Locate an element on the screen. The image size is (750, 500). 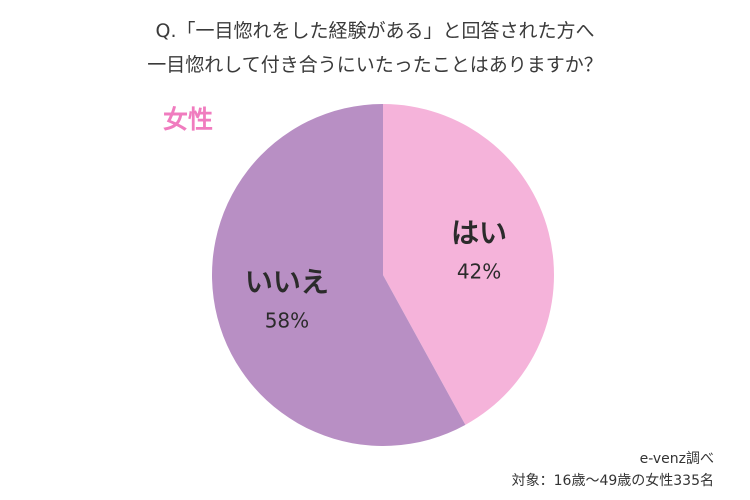
source-note: e-venz調べ 対象：16歳〜49歳の女性335名 is located at coordinates (613, 470).